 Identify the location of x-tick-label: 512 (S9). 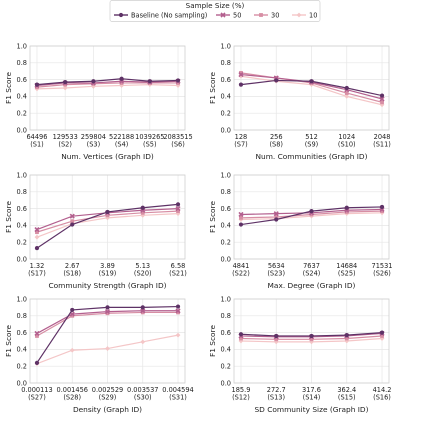
(312, 141).